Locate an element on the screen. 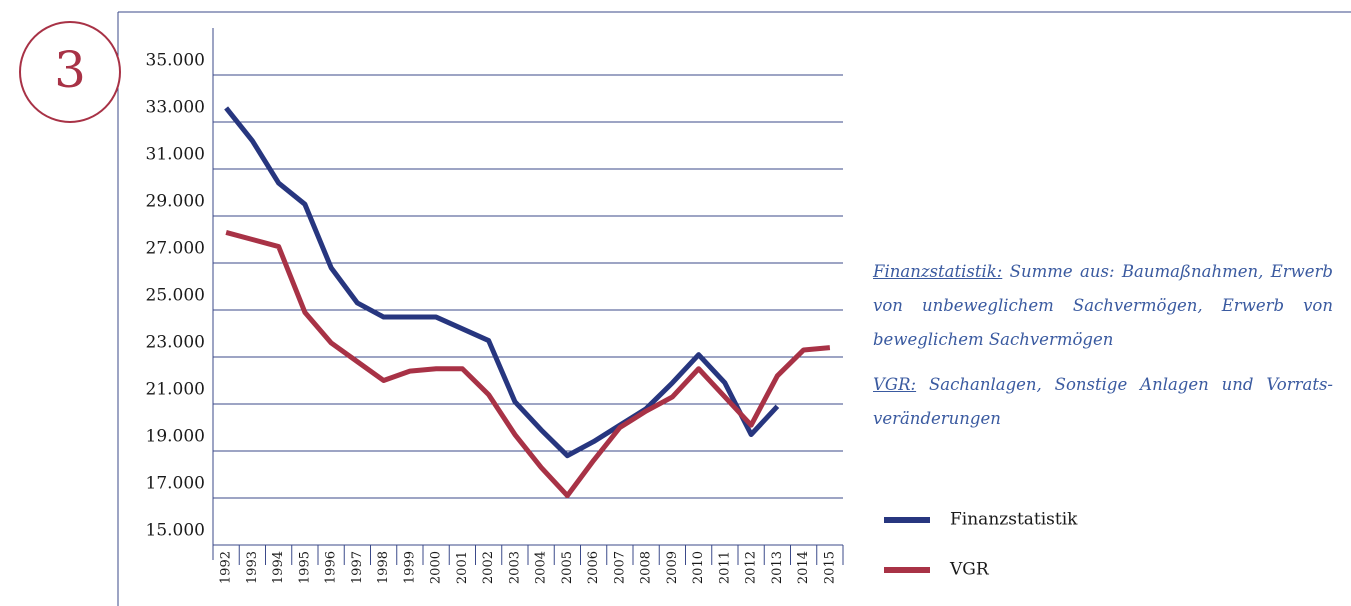 The image size is (1351, 606). x-tick-label: 2004 is located at coordinates (541, 567).